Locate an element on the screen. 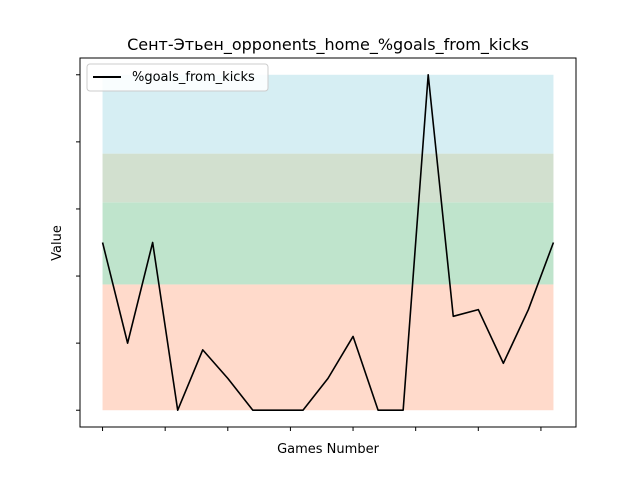  x-axis-ticks is located at coordinates (322, 429).